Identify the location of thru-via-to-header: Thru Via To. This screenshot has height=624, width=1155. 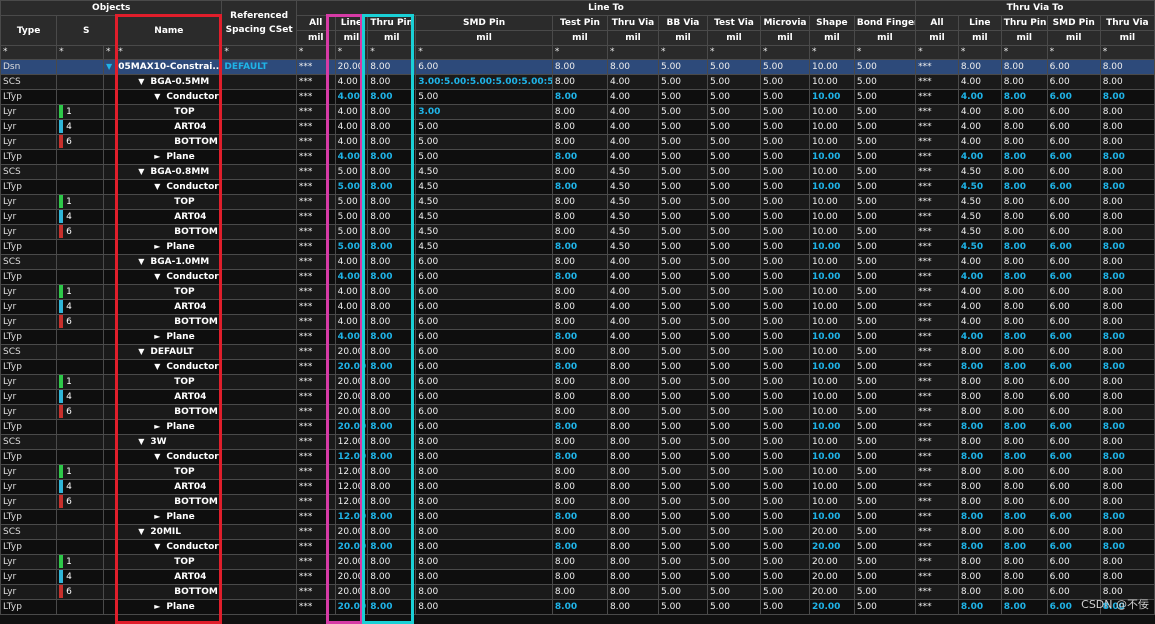
(1035, 8).